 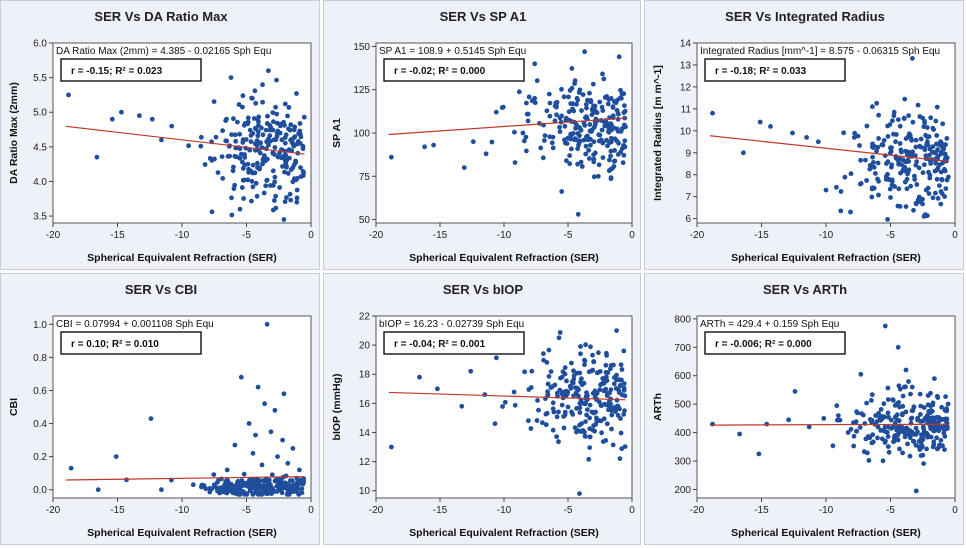 I want to click on x-tick-label: -10, so click(x=504, y=235).